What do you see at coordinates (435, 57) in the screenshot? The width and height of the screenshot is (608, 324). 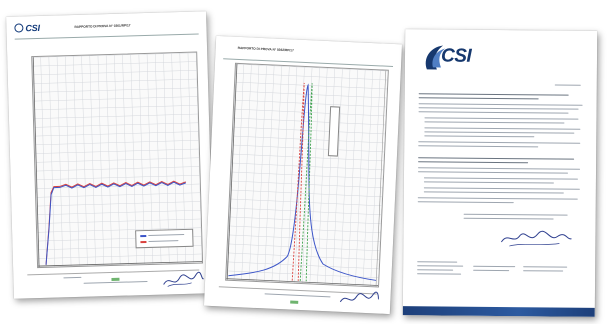 I see `csi-swoosh-icon` at bounding box center [435, 57].